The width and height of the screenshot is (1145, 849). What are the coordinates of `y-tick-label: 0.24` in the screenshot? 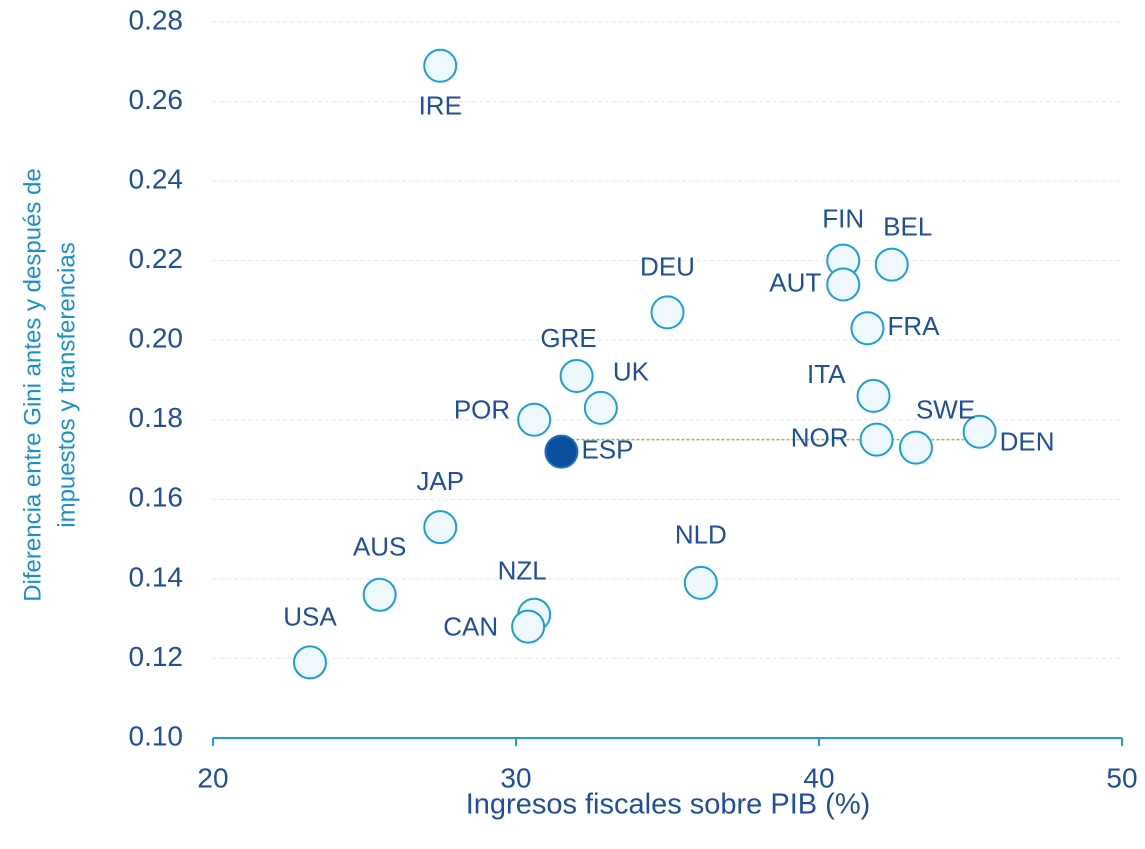 It's located at (156, 179).